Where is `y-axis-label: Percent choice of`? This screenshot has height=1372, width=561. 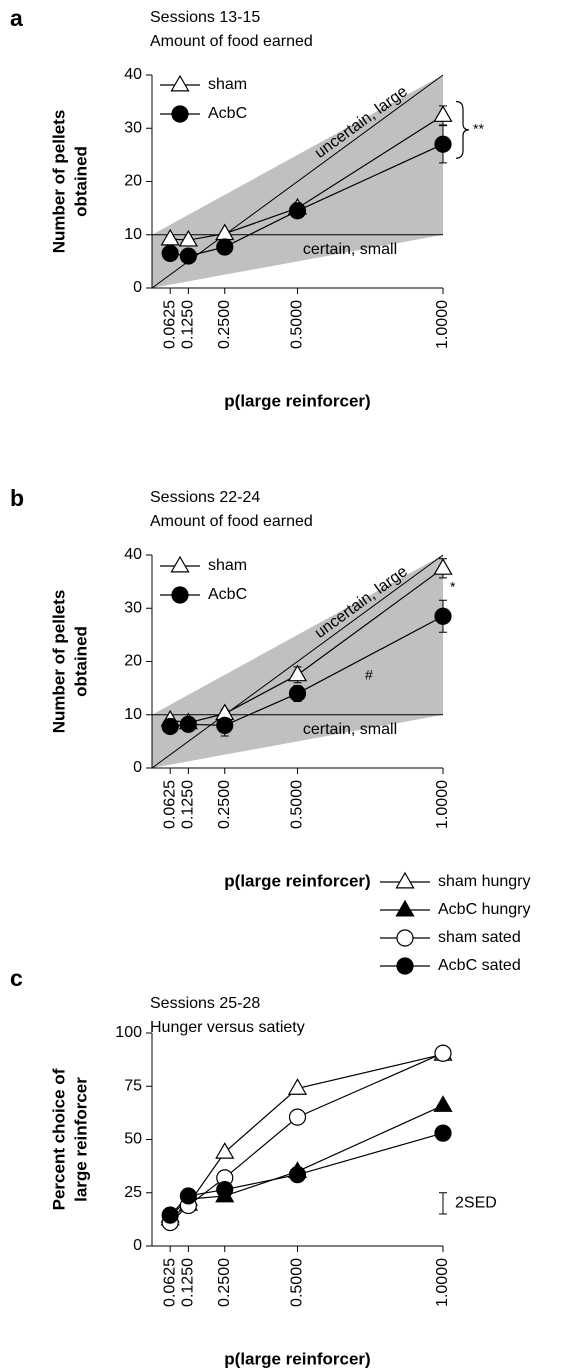 y-axis-label: Percent choice of is located at coordinates (58, 1139).